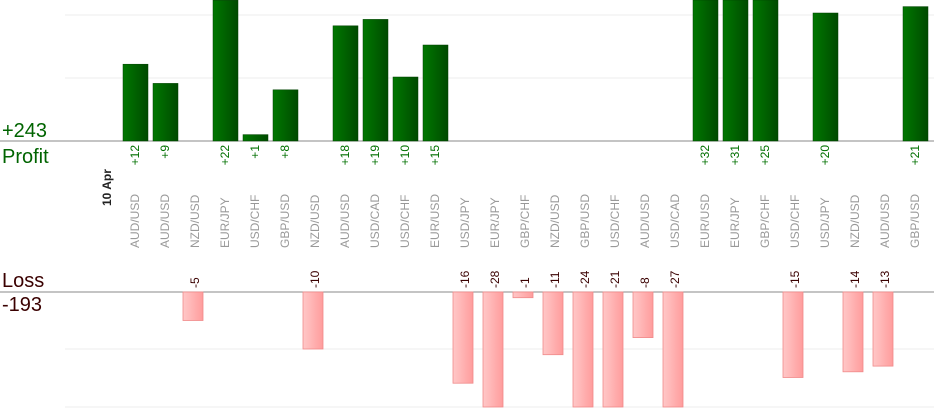 This screenshot has height=420, width=934. Describe the element at coordinates (375, 155) in the screenshot. I see `profit-value-label: +19` at that location.